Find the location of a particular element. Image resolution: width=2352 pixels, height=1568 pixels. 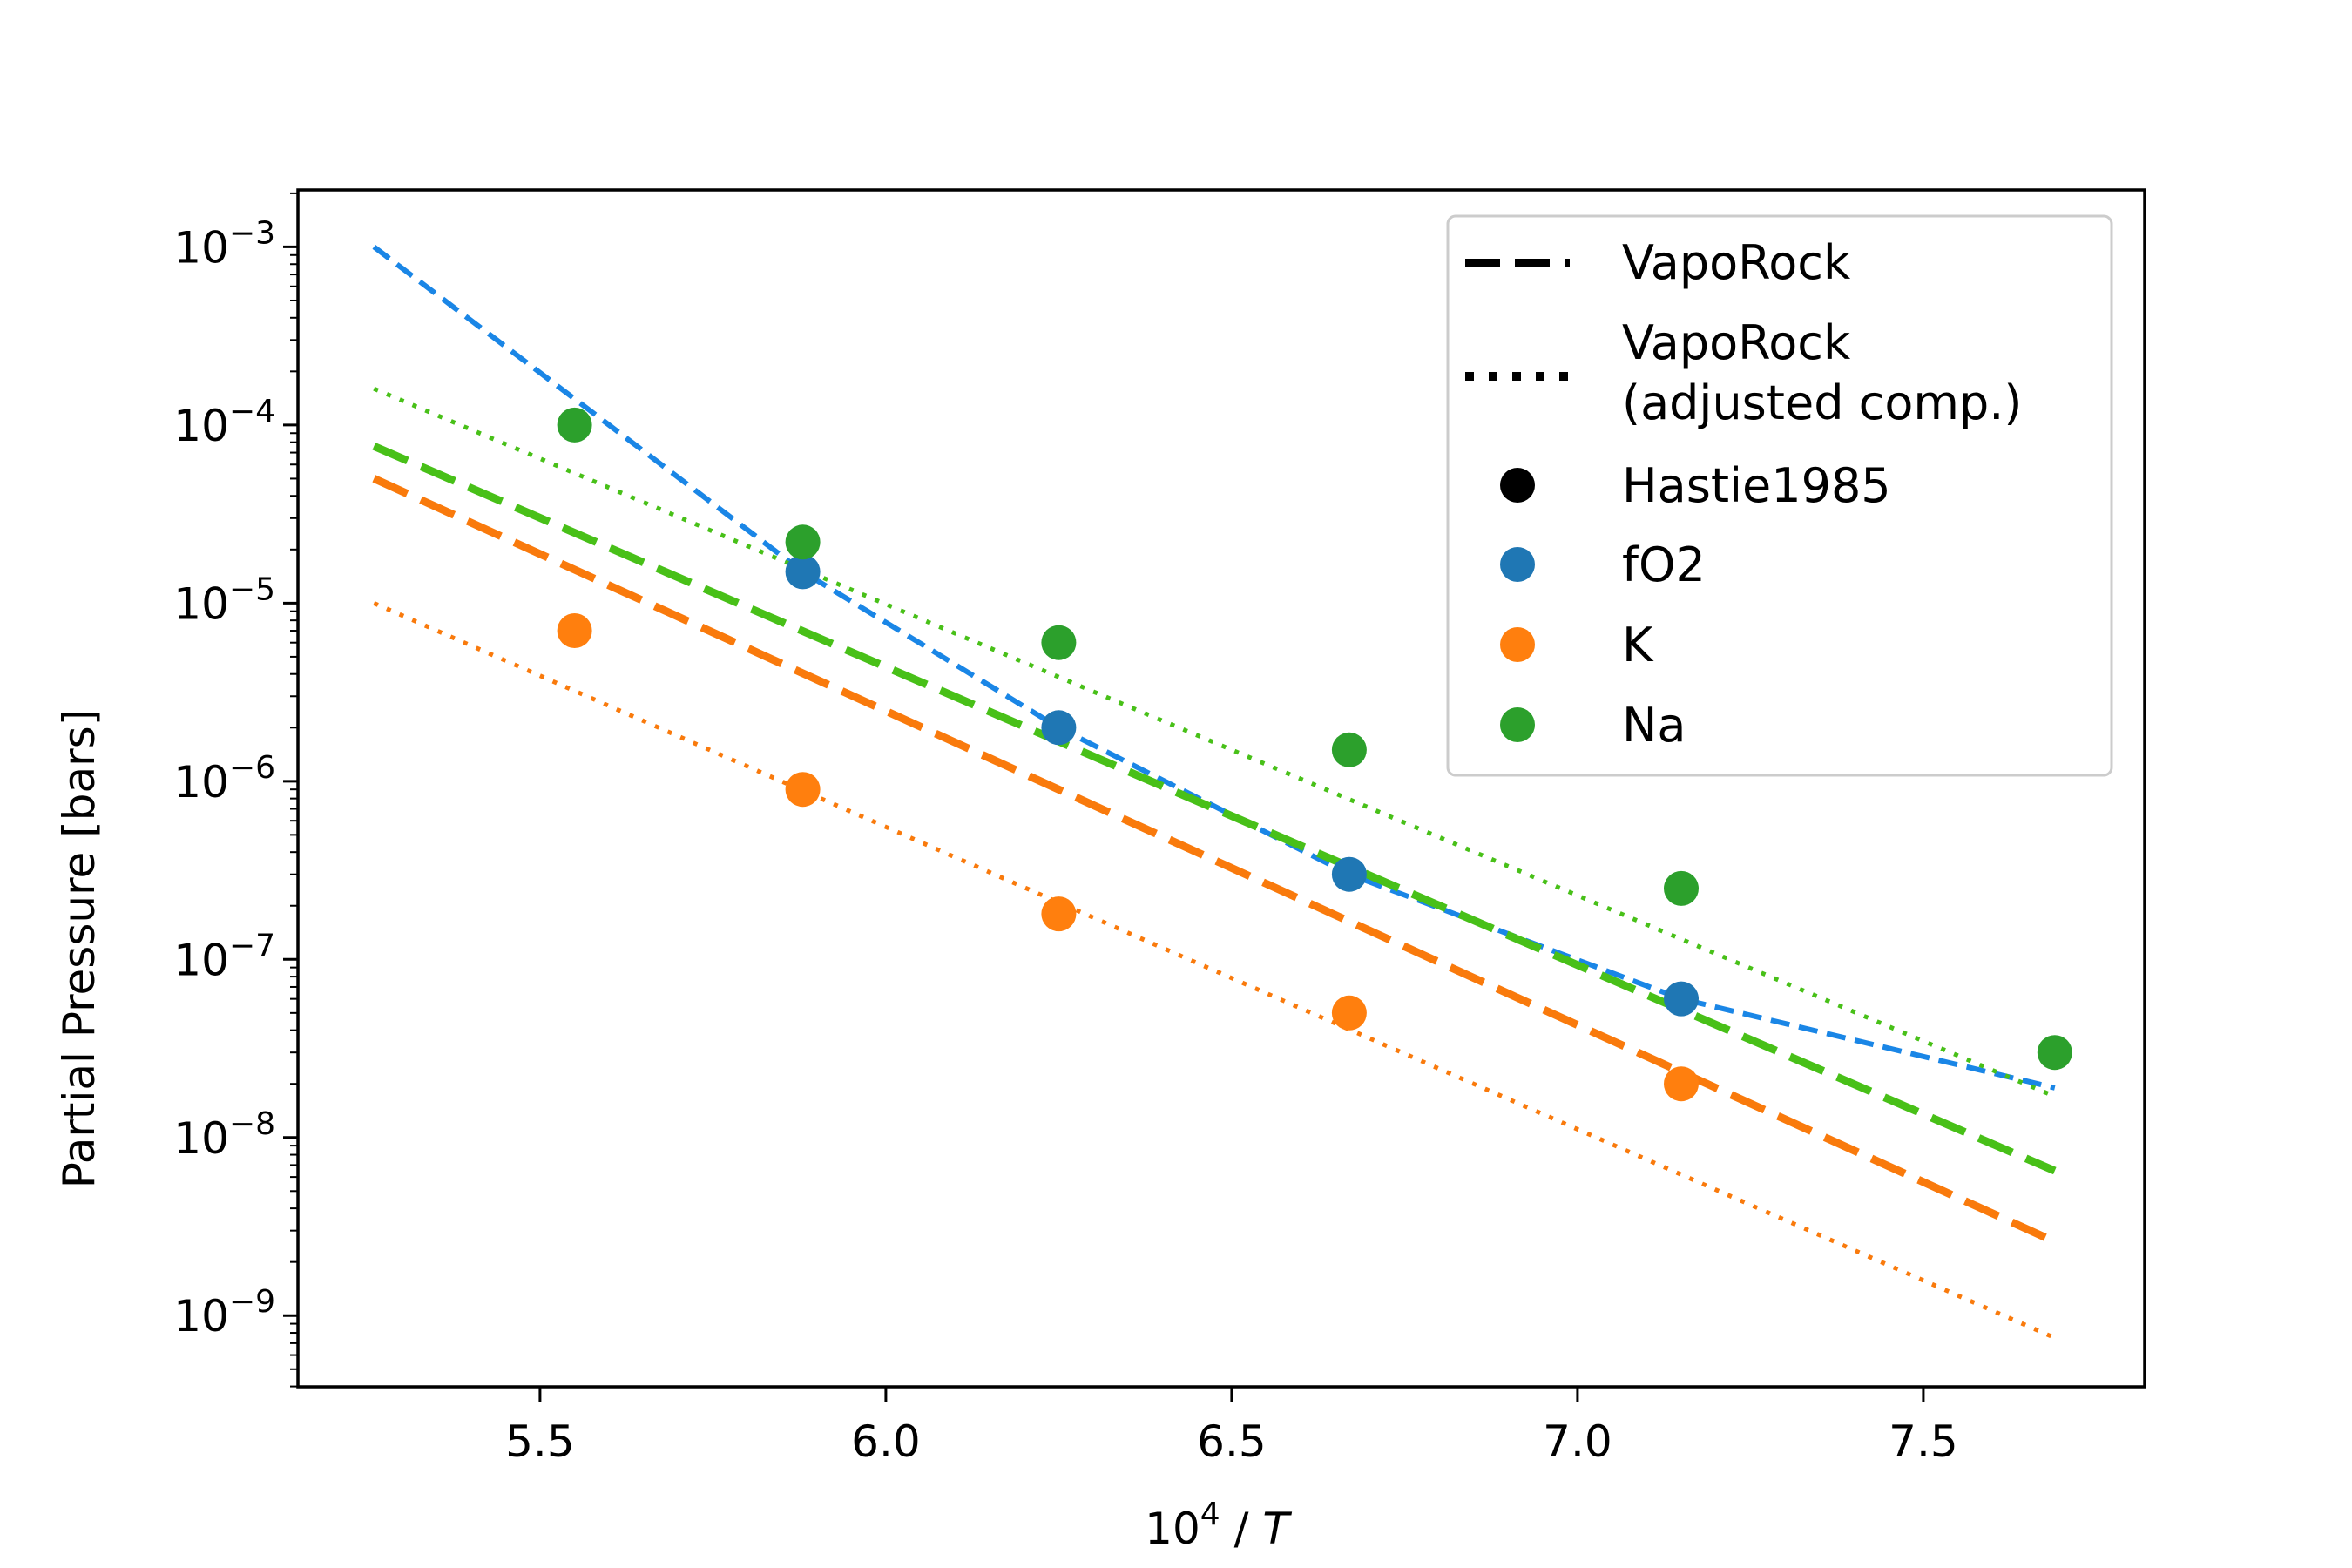

y-tick-label: 10⁻⁴ is located at coordinates (224, 422).